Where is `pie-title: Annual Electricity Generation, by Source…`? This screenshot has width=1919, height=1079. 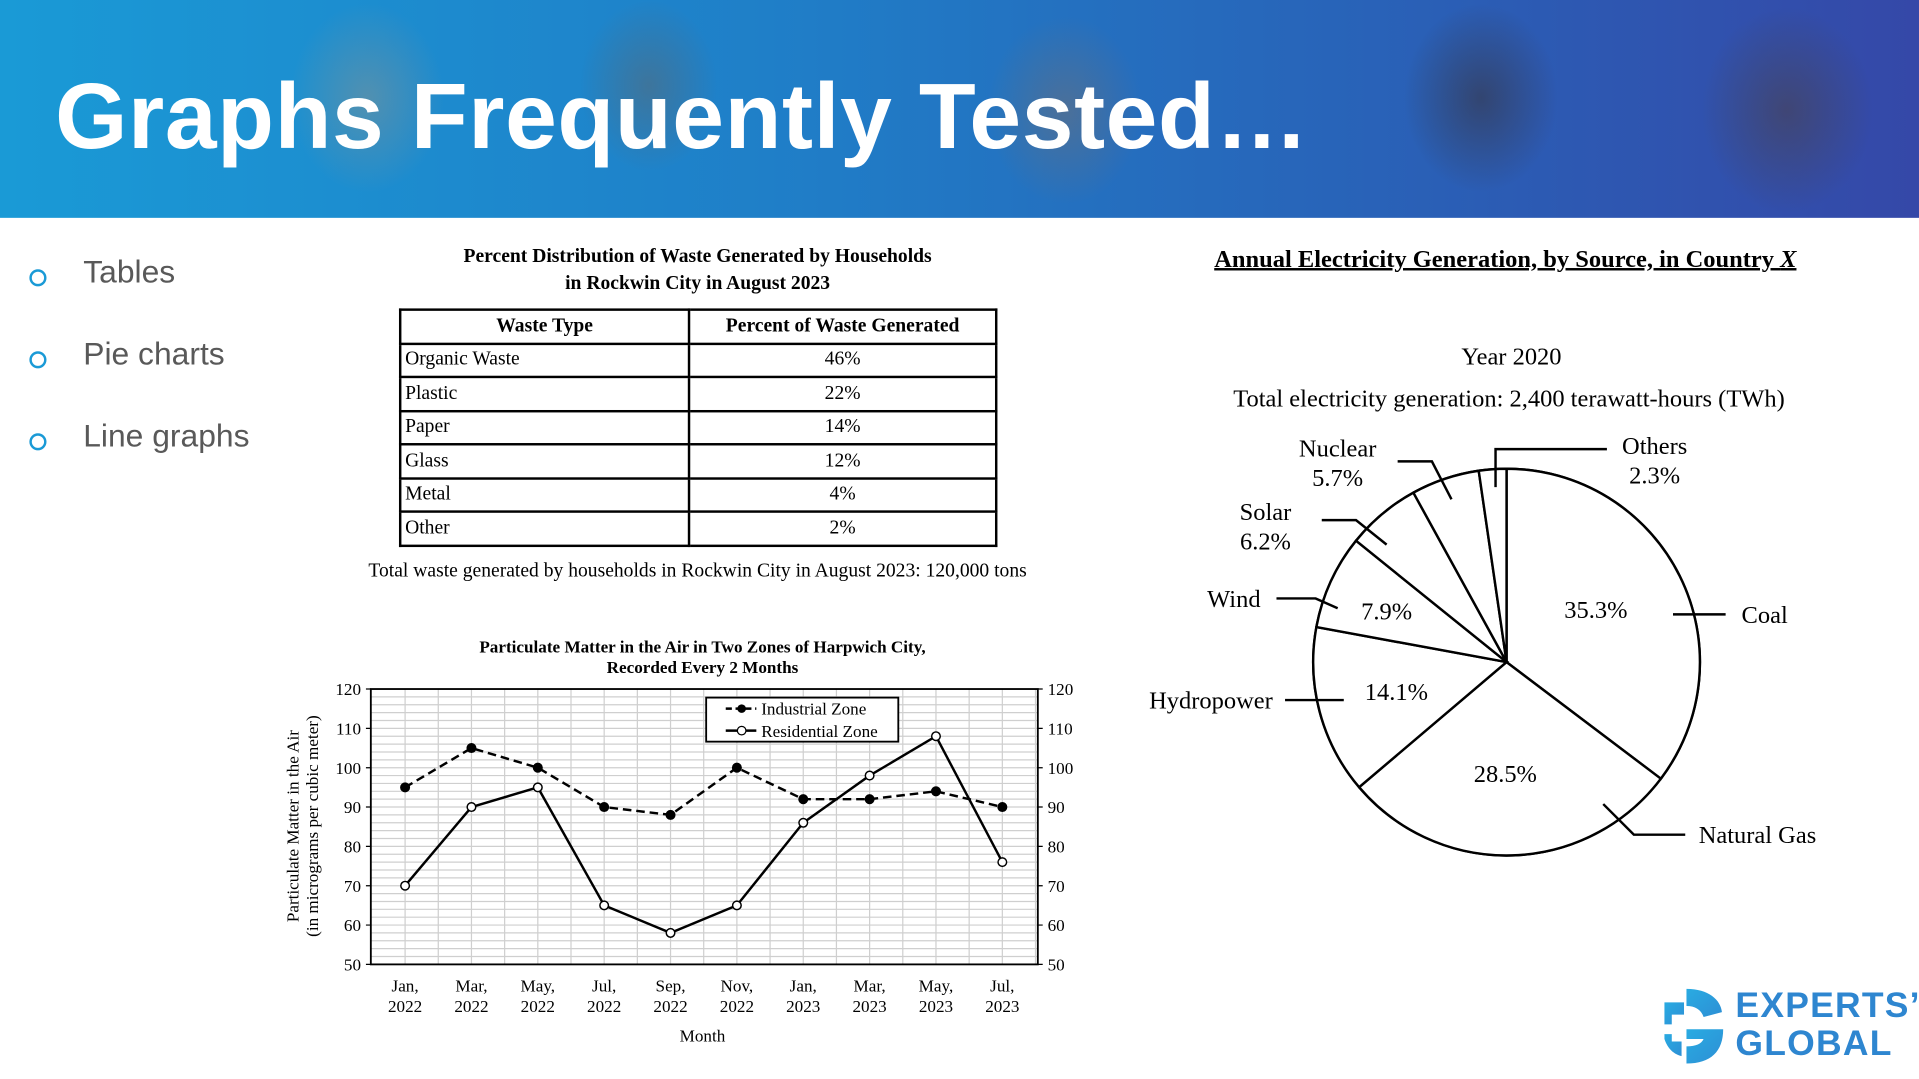 pie-title: Annual Electricity Generation, by Source… is located at coordinates (1505, 260).